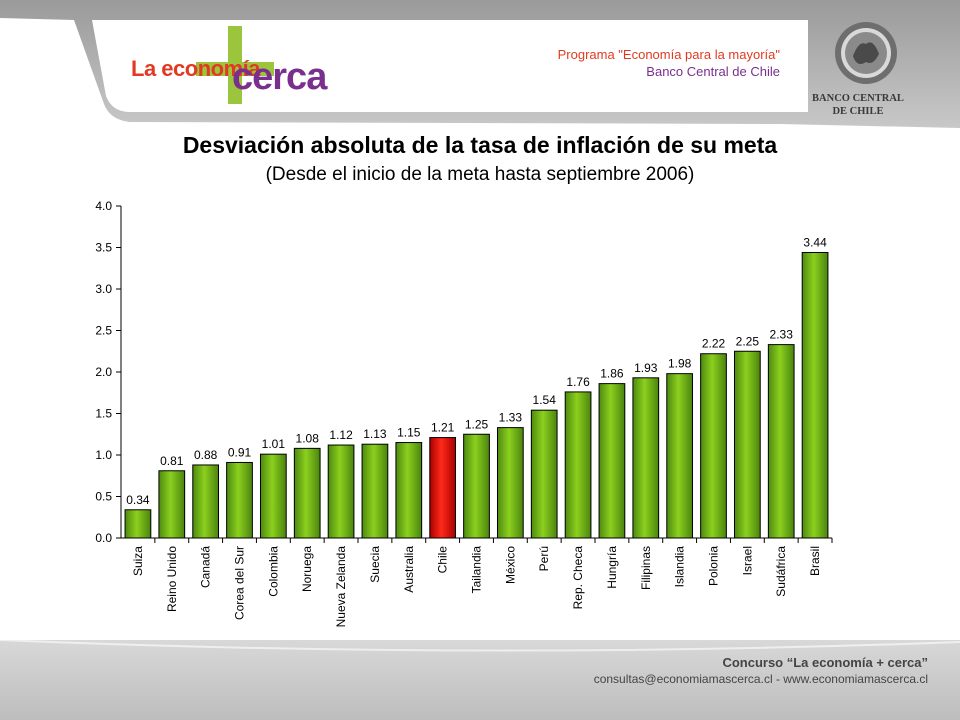 The image size is (960, 720). Describe the element at coordinates (273, 496) in the screenshot. I see `bar-colombia` at that location.